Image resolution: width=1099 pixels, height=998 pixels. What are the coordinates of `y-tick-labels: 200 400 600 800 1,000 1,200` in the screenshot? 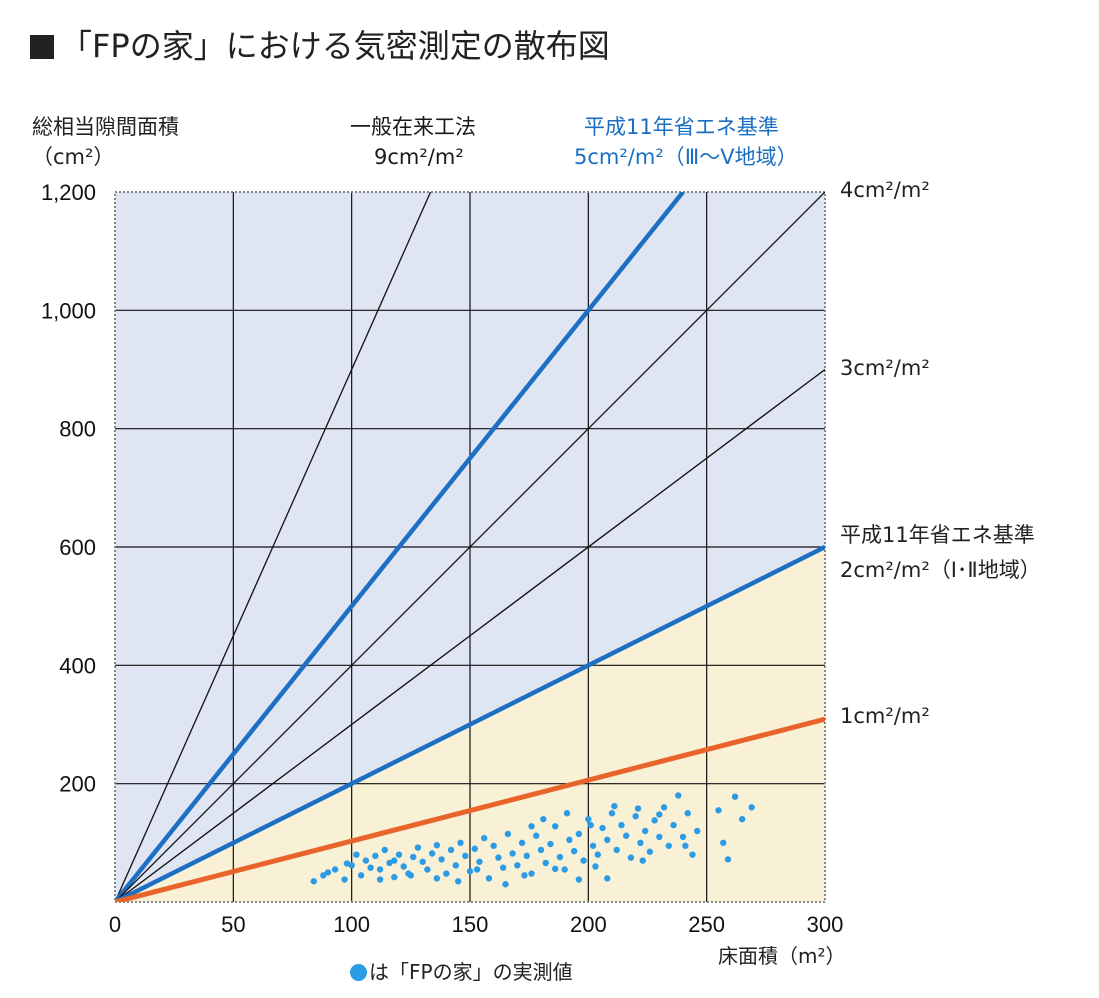 It's located at (68, 488).